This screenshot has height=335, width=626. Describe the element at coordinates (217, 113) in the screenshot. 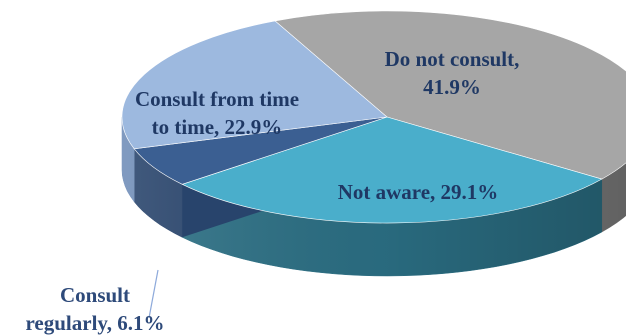

I see `data-label-consult-from-time-to-time: Consult from time to time, 22.9%` at that location.